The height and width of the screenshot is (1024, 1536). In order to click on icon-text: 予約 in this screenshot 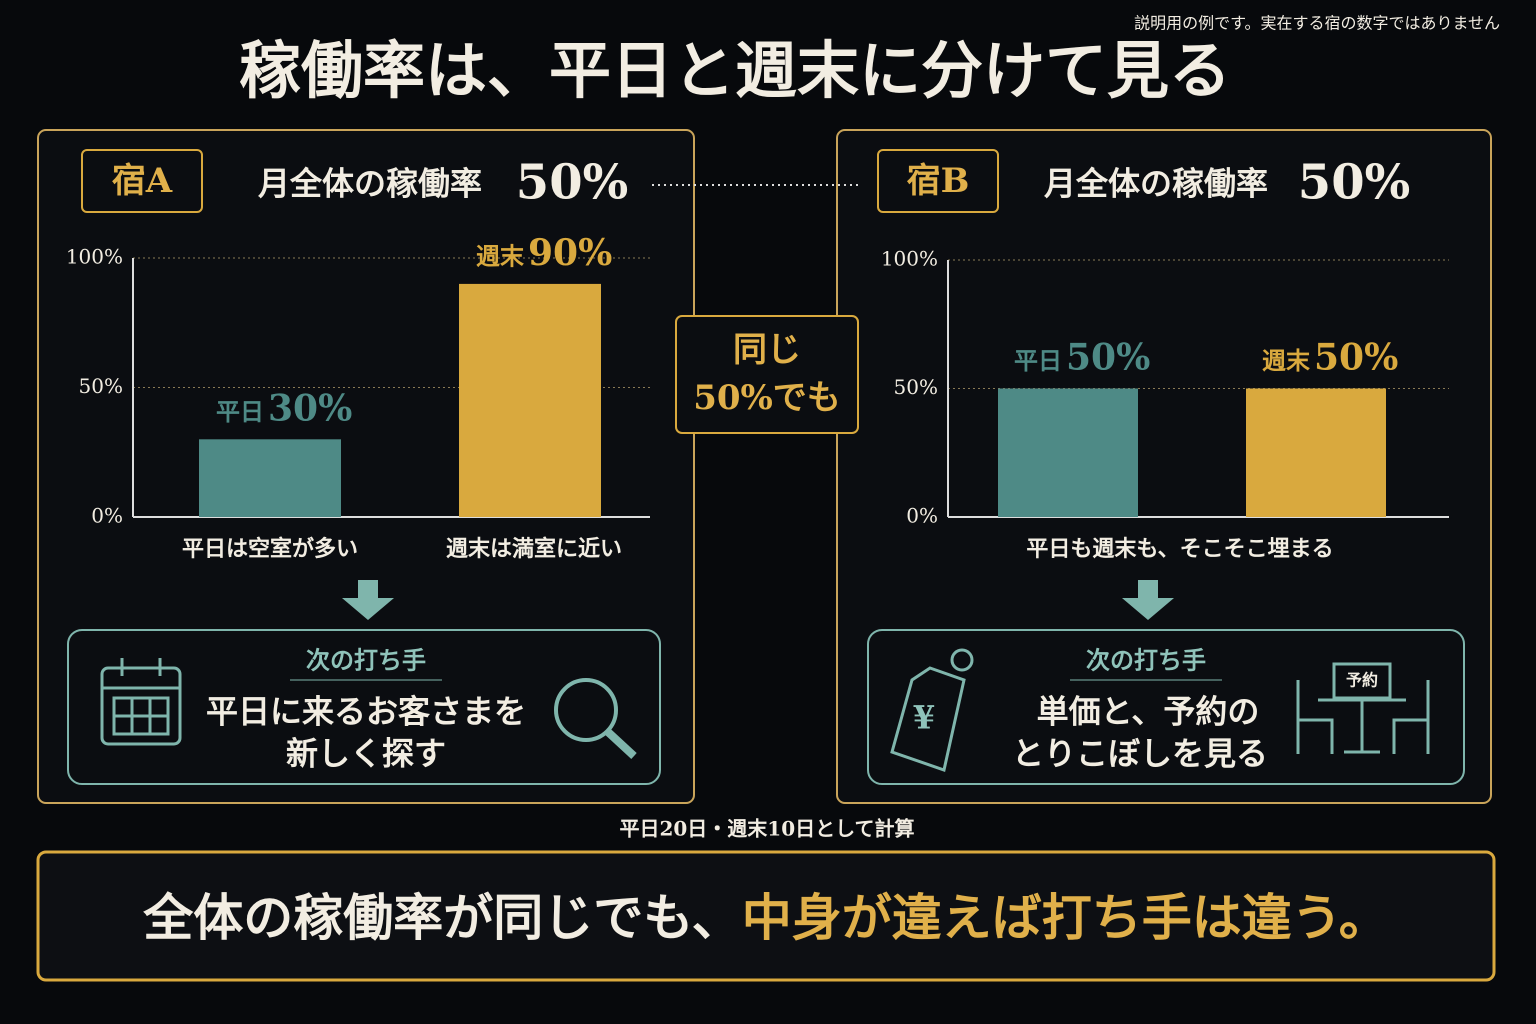, I will do `click(1362, 680)`.